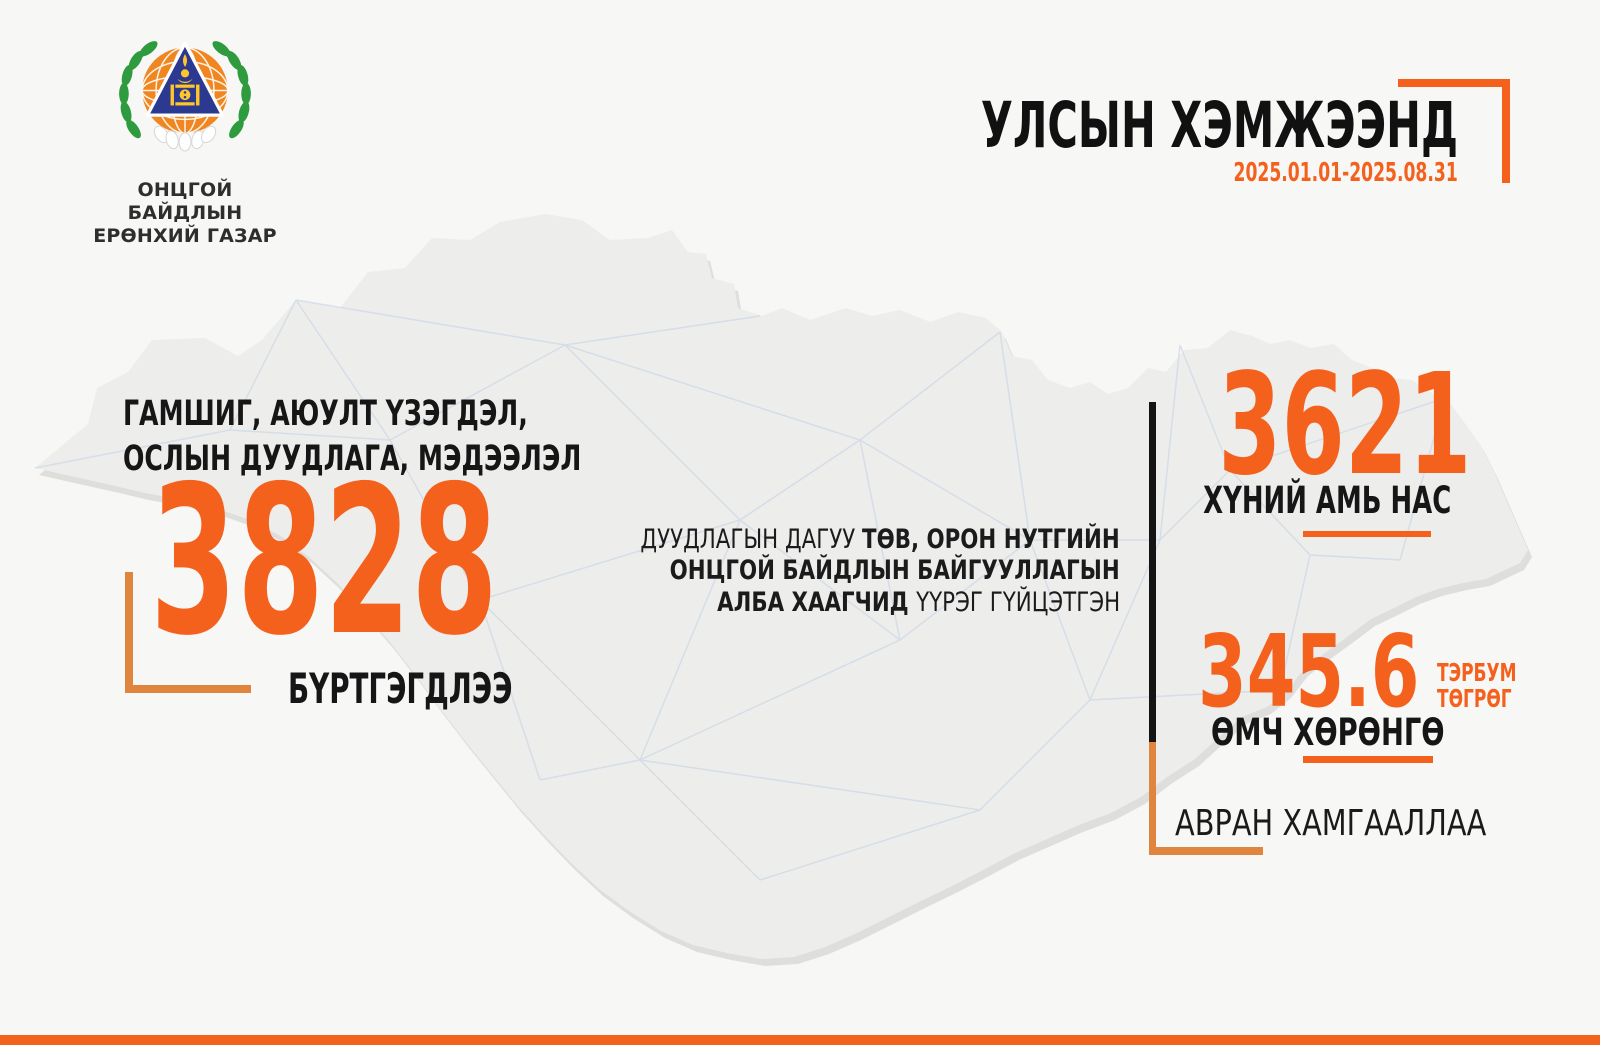 This screenshot has height=1045, width=1600. I want to click on center-note-line3: АЛБА ХААГЧИД ҮҮРЭГ ГҮЙЦЭТГЭН, so click(918, 602).